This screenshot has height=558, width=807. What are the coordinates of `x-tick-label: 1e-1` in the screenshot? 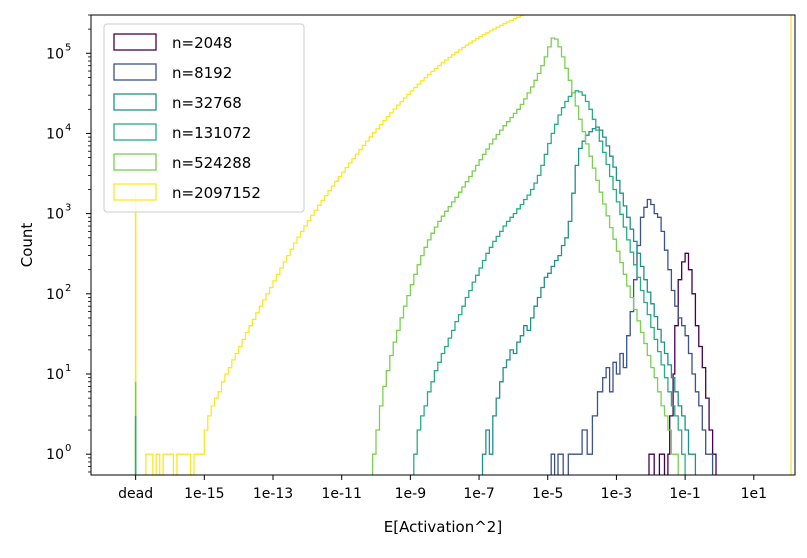 It's located at (684, 494).